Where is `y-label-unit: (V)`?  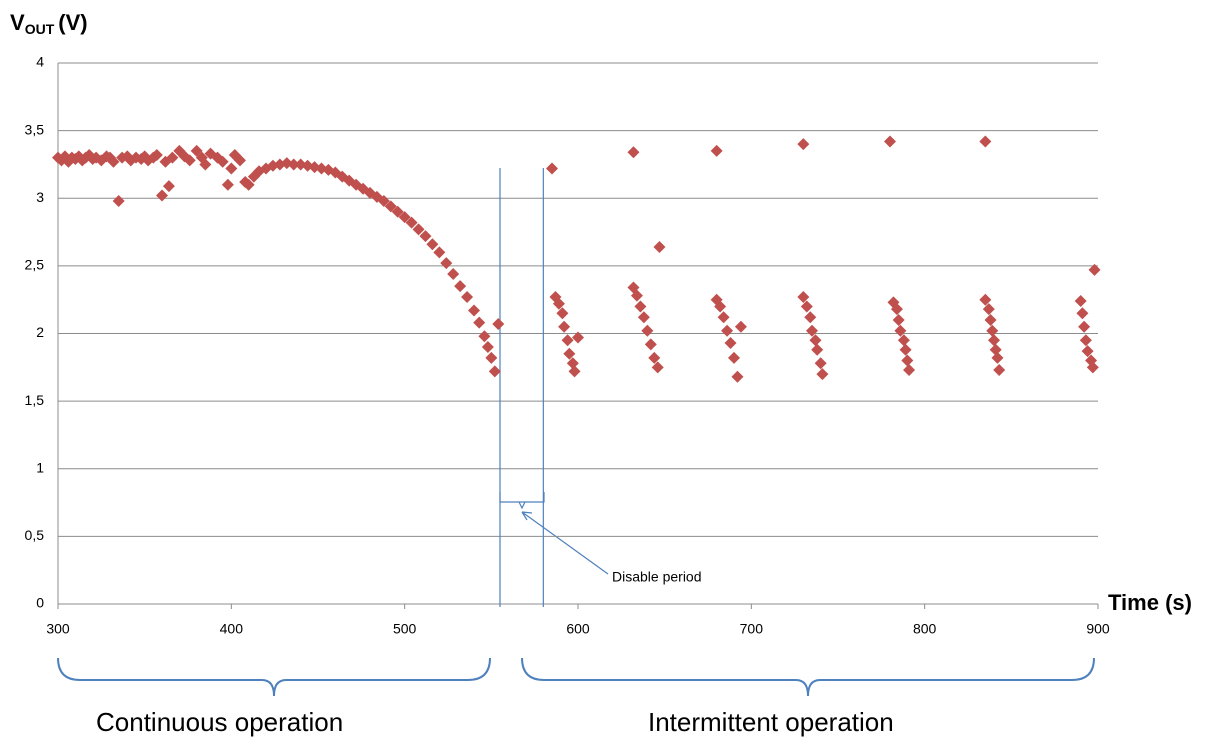 y-label-unit: (V) is located at coordinates (72, 22).